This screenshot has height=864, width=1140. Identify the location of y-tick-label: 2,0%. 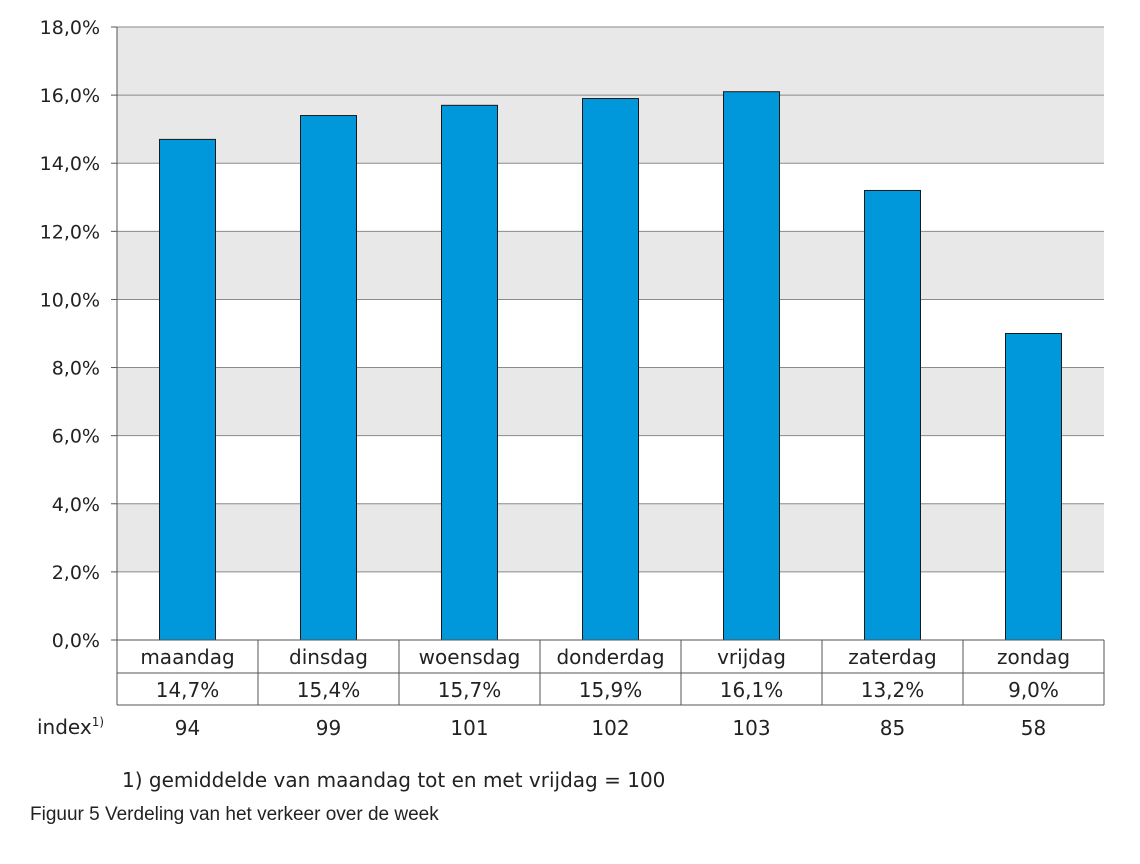
(76, 573).